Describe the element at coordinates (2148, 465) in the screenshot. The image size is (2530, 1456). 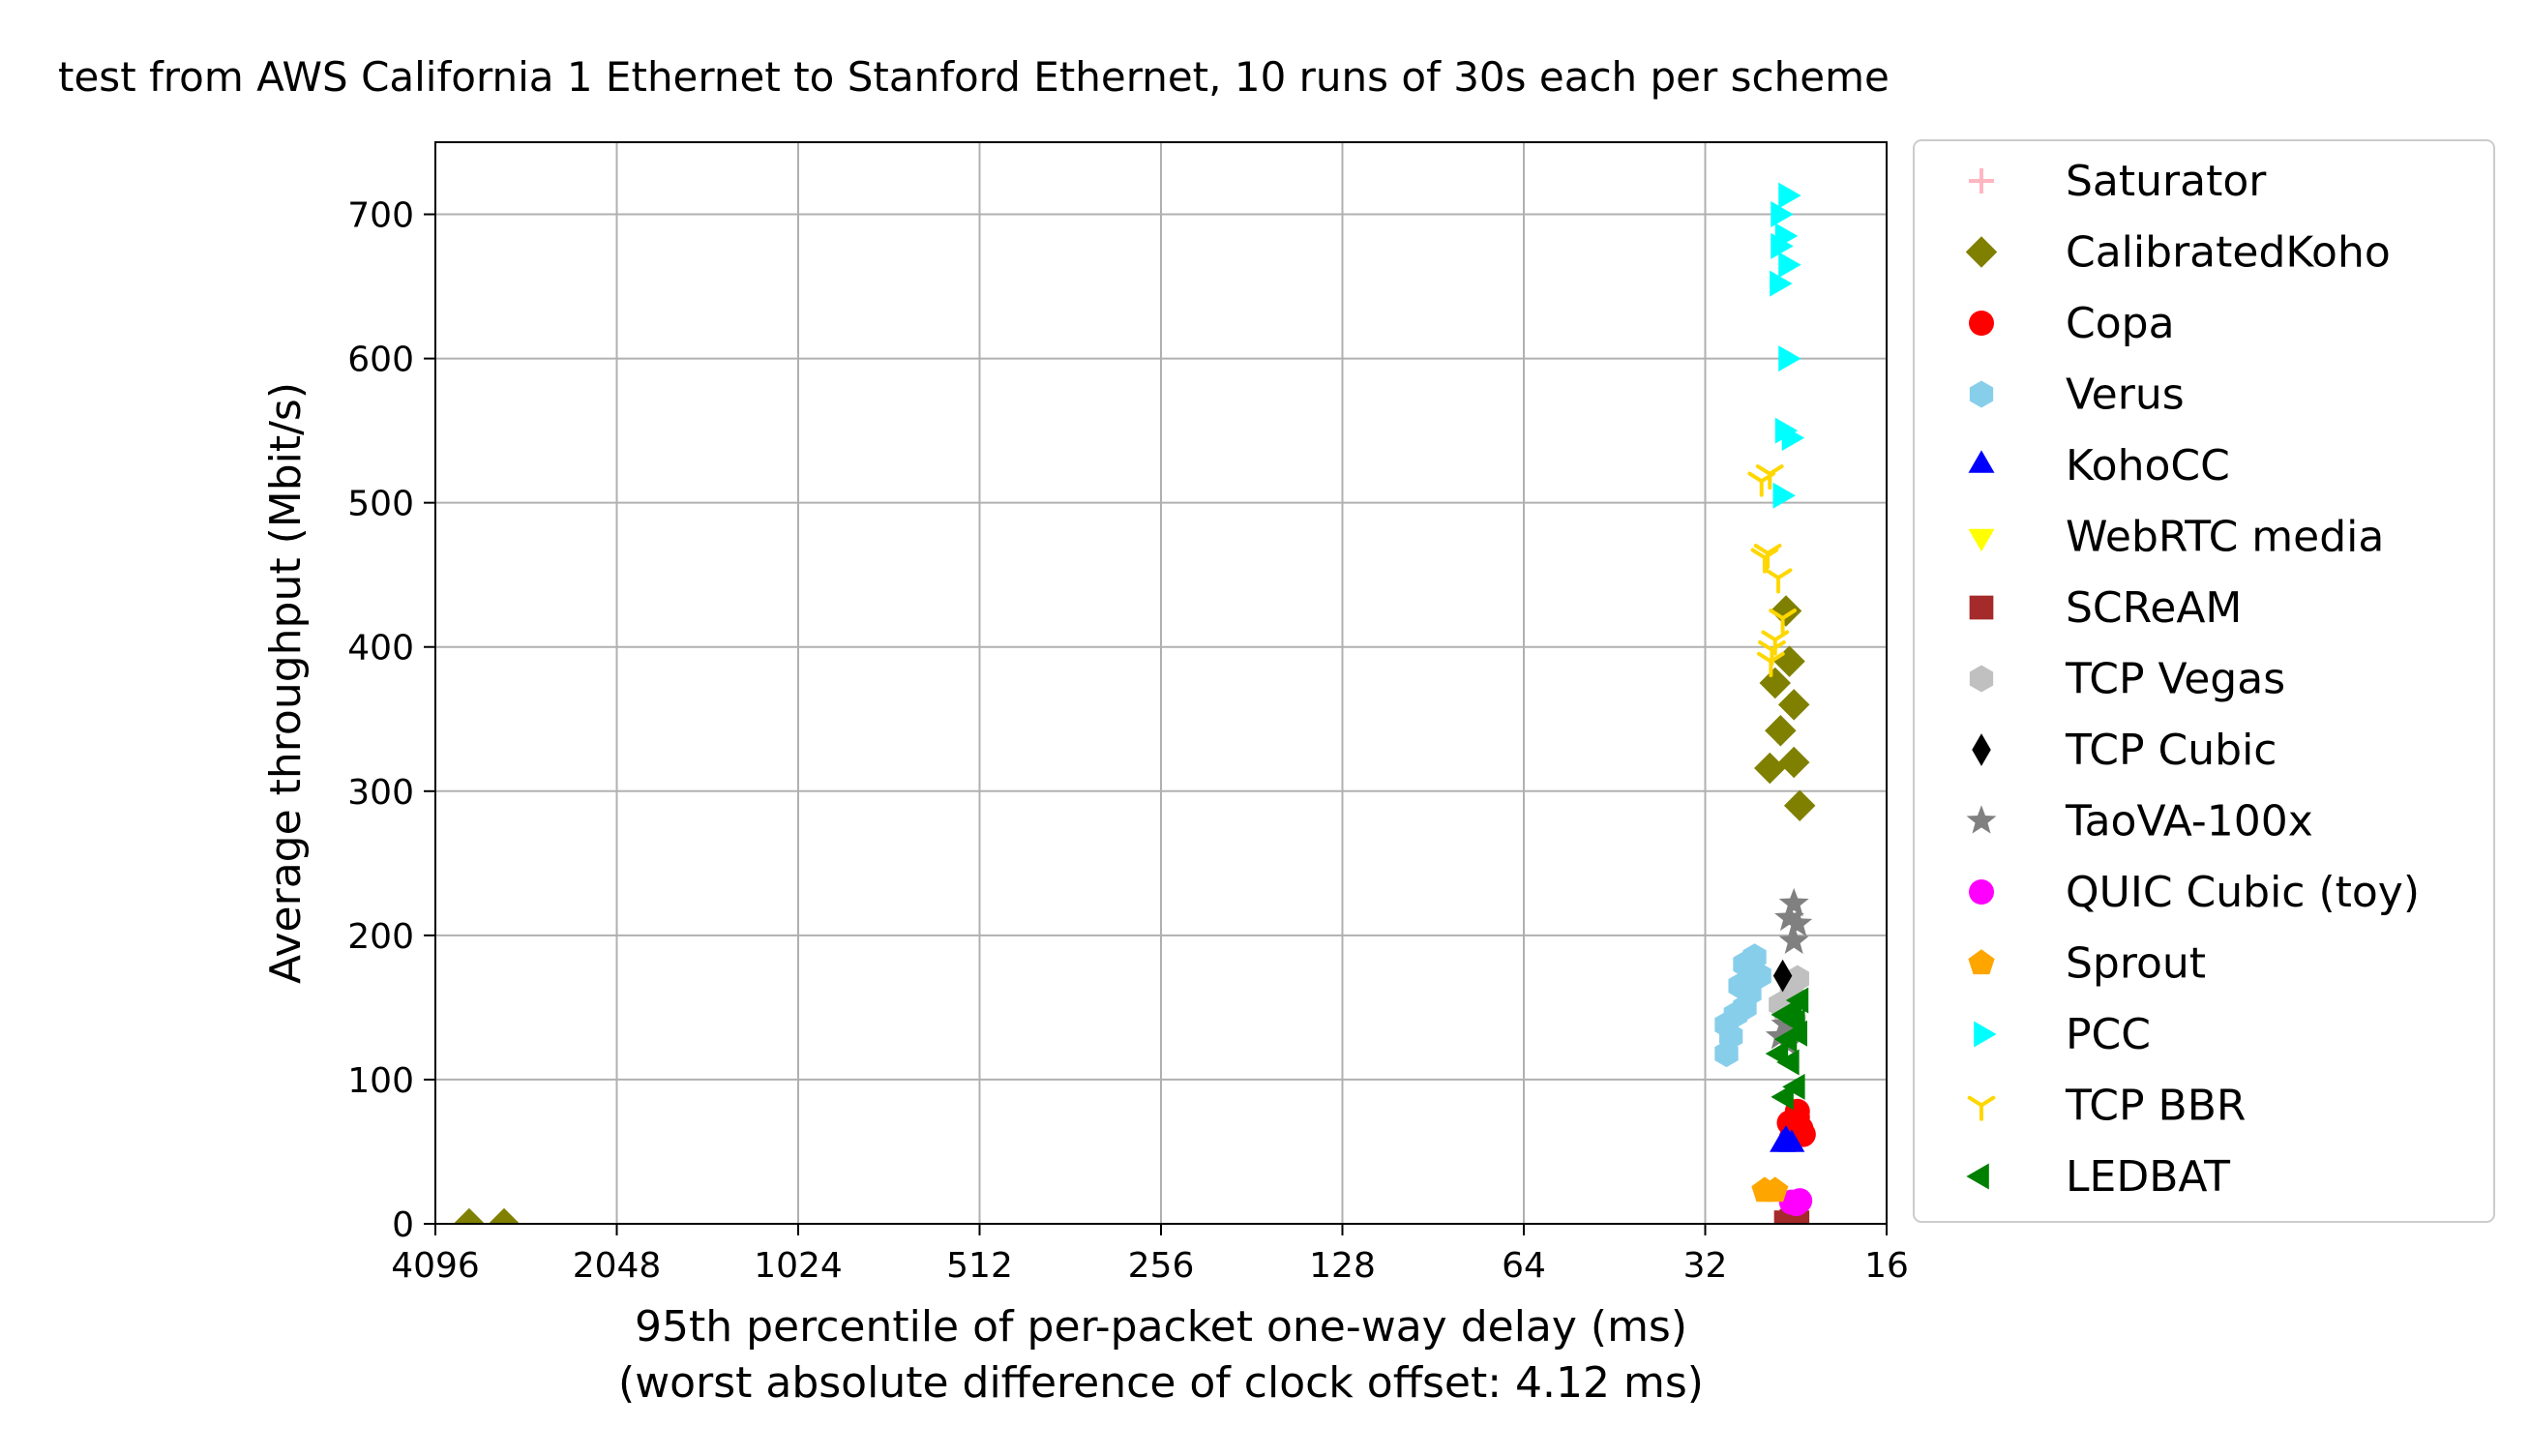
I see `legend-label: KohoCC` at that location.